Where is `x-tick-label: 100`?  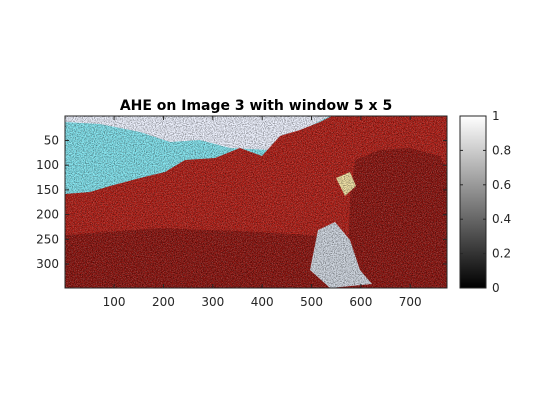 x-tick-label: 100 is located at coordinates (114, 302).